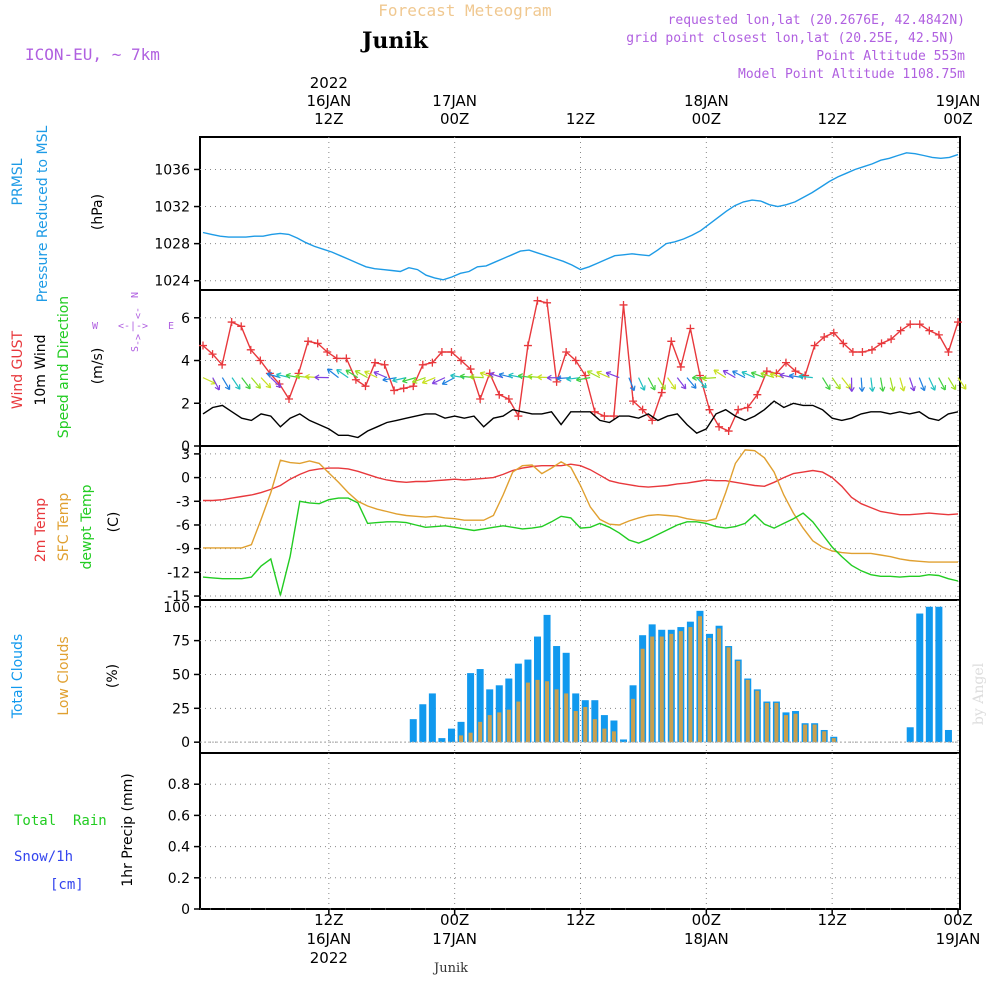 The width and height of the screenshot is (1000, 1000). What do you see at coordinates (454, 920) in the screenshot?
I see `bottom-time-label: 00Z` at bounding box center [454, 920].